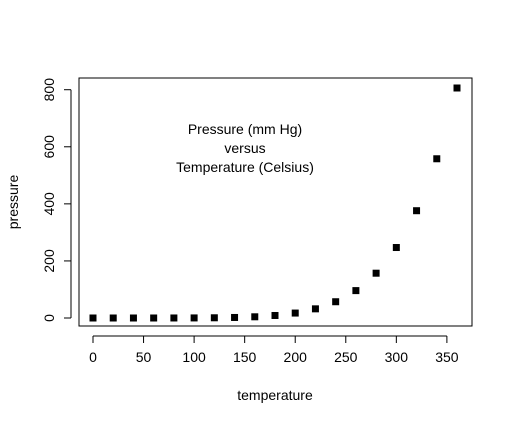 The width and height of the screenshot is (513, 425). Describe the element at coordinates (49, 147) in the screenshot. I see `y-tick-label: 600` at that location.